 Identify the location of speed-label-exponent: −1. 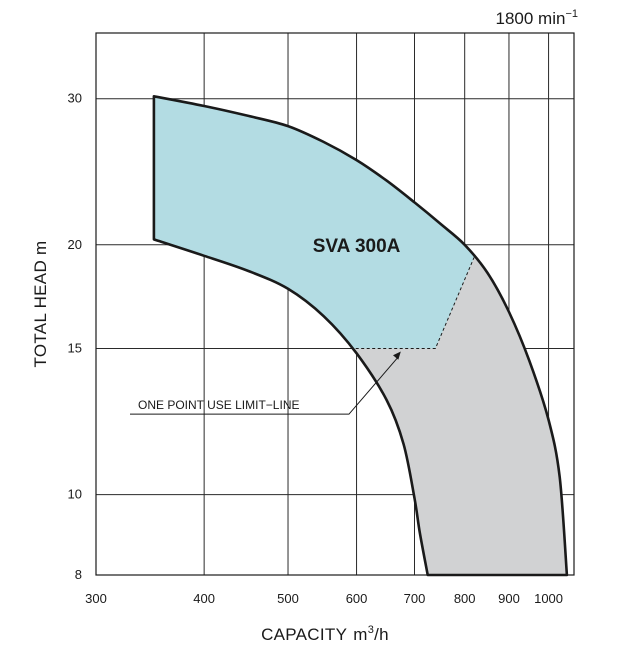
(571, 14).